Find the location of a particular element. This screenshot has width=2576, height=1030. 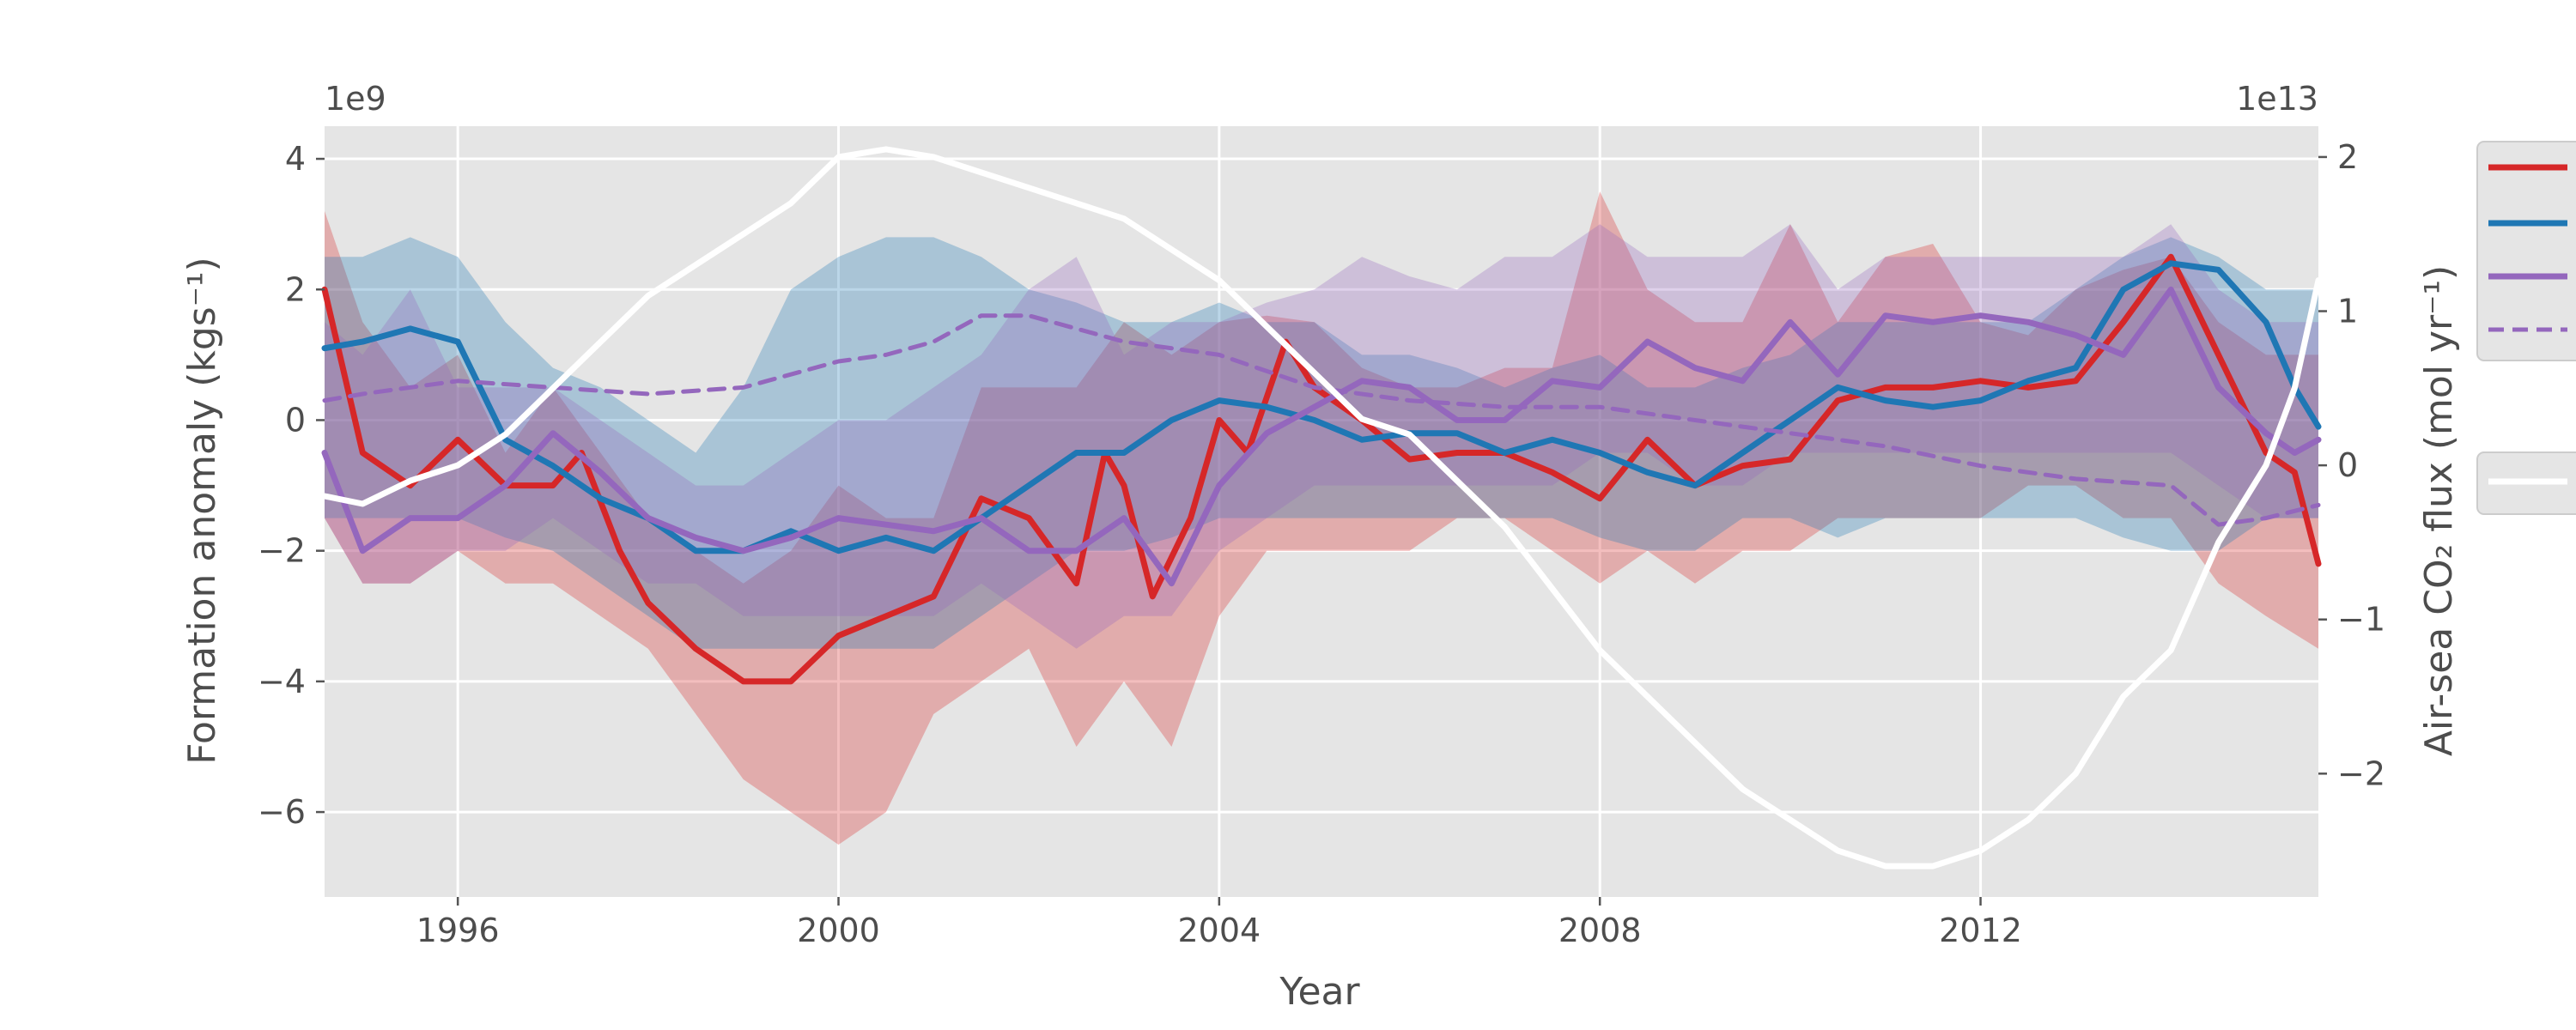

y-axis-left-title: Formation anomaly (kgs⁻¹) is located at coordinates (202, 510).